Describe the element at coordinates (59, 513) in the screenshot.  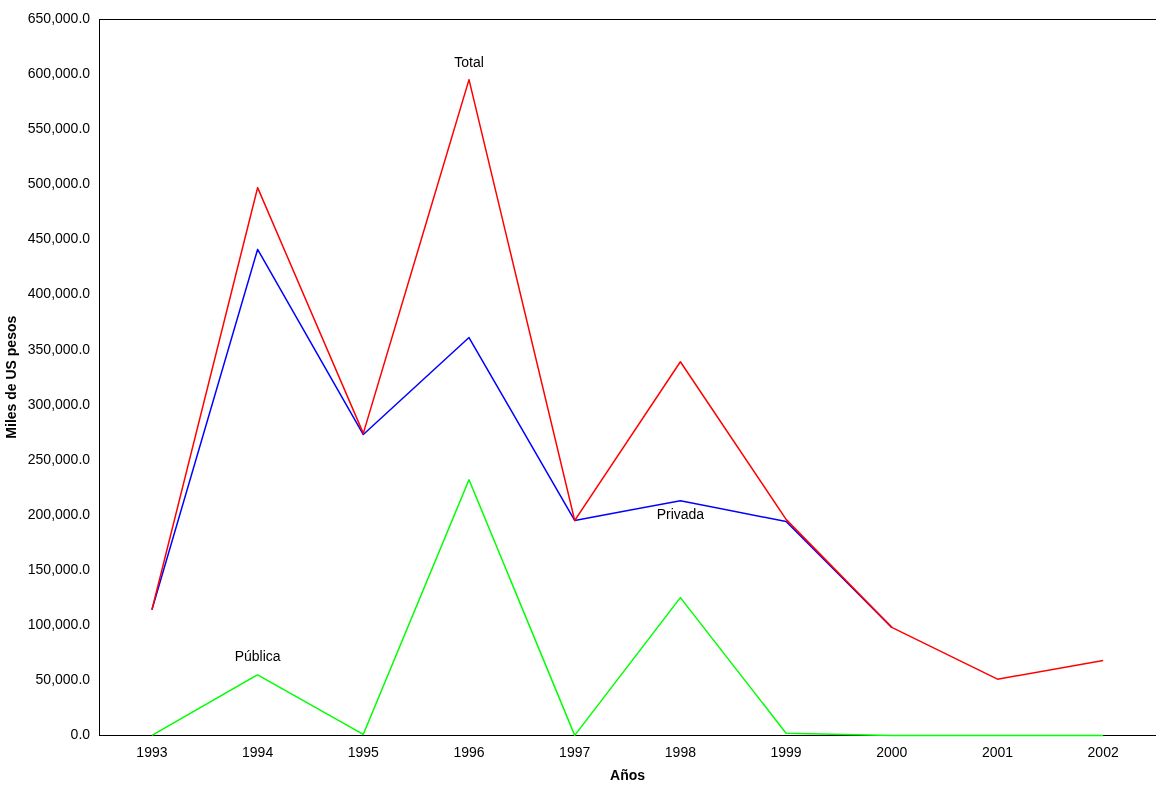
I see `y-tick-label: 200,000.0` at that location.